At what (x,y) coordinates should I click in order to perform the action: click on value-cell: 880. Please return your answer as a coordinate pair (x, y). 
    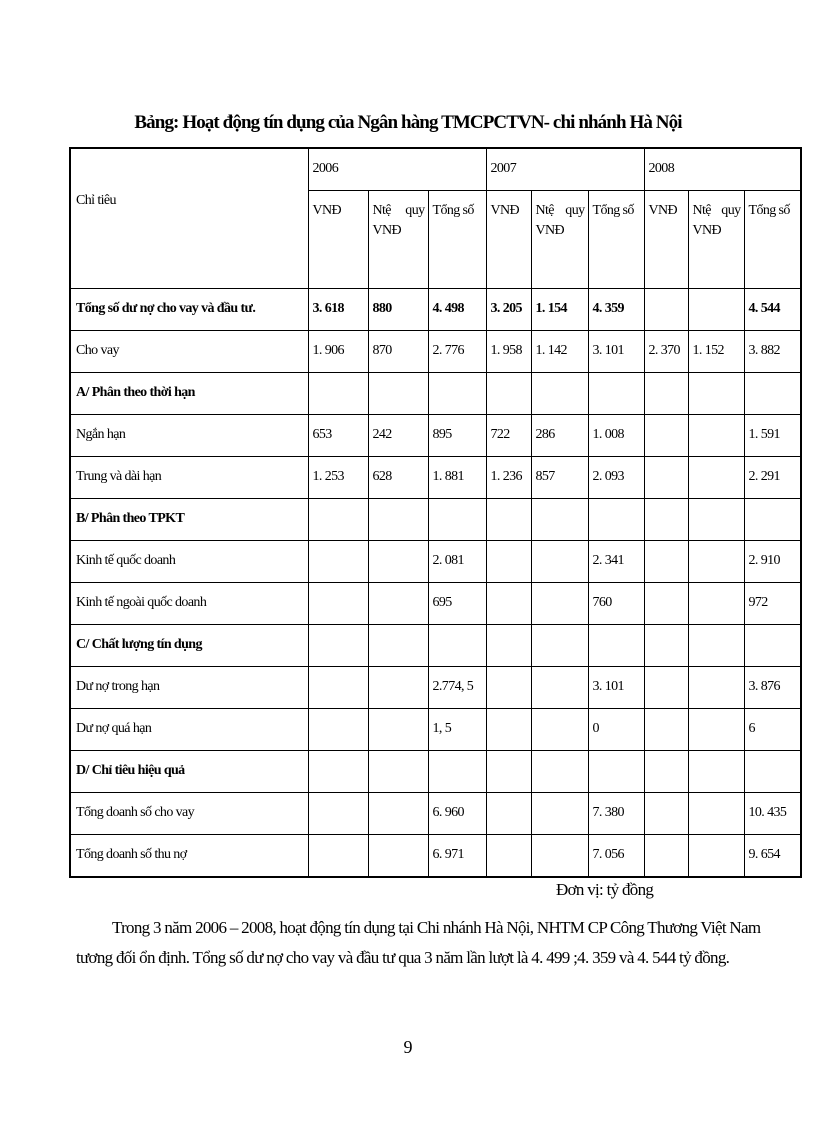
    Looking at the image, I should click on (398, 309).